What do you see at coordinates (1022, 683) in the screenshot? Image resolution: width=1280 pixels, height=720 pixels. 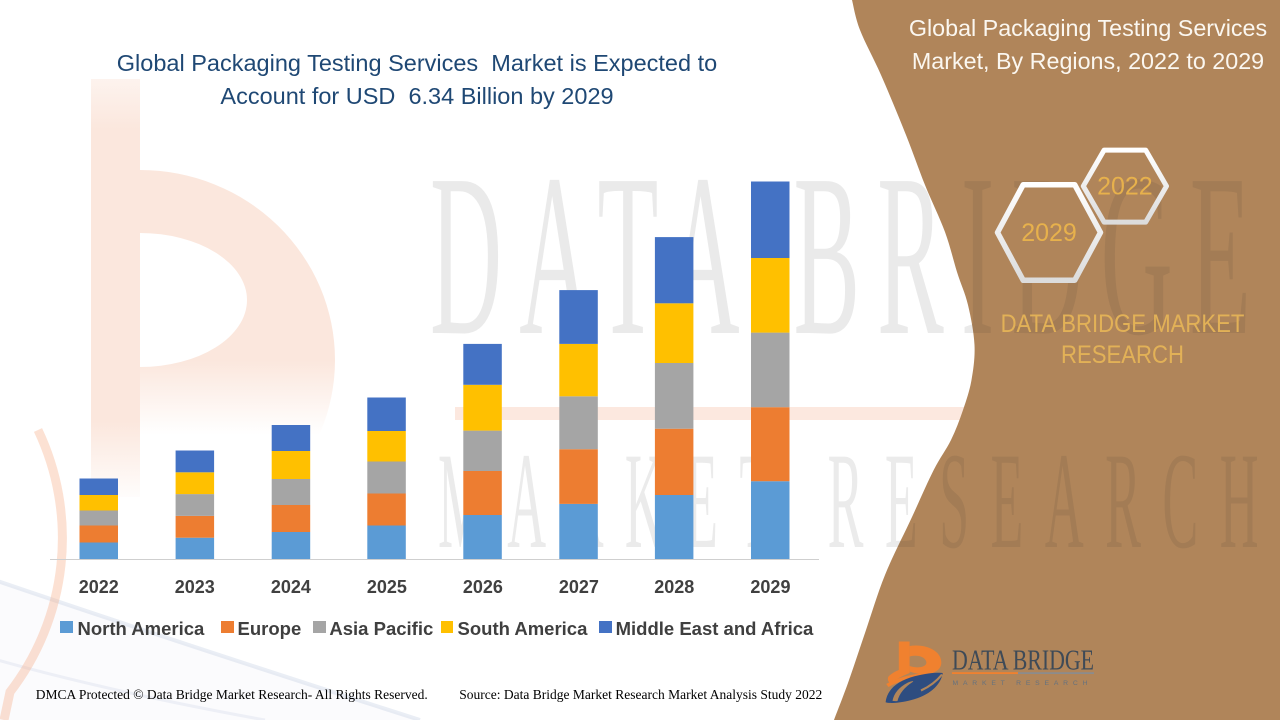 I see `svg-text: MARKET RESEARCH` at bounding box center [1022, 683].